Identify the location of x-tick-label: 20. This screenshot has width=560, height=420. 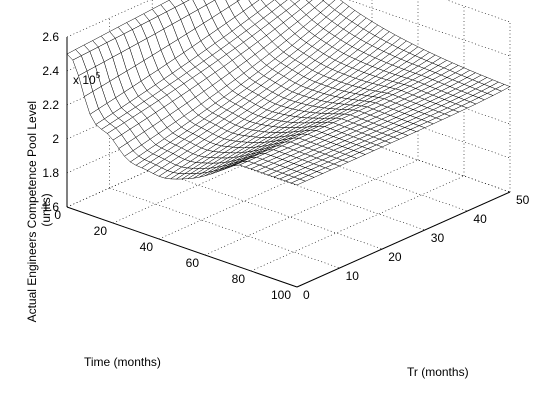
(101, 231).